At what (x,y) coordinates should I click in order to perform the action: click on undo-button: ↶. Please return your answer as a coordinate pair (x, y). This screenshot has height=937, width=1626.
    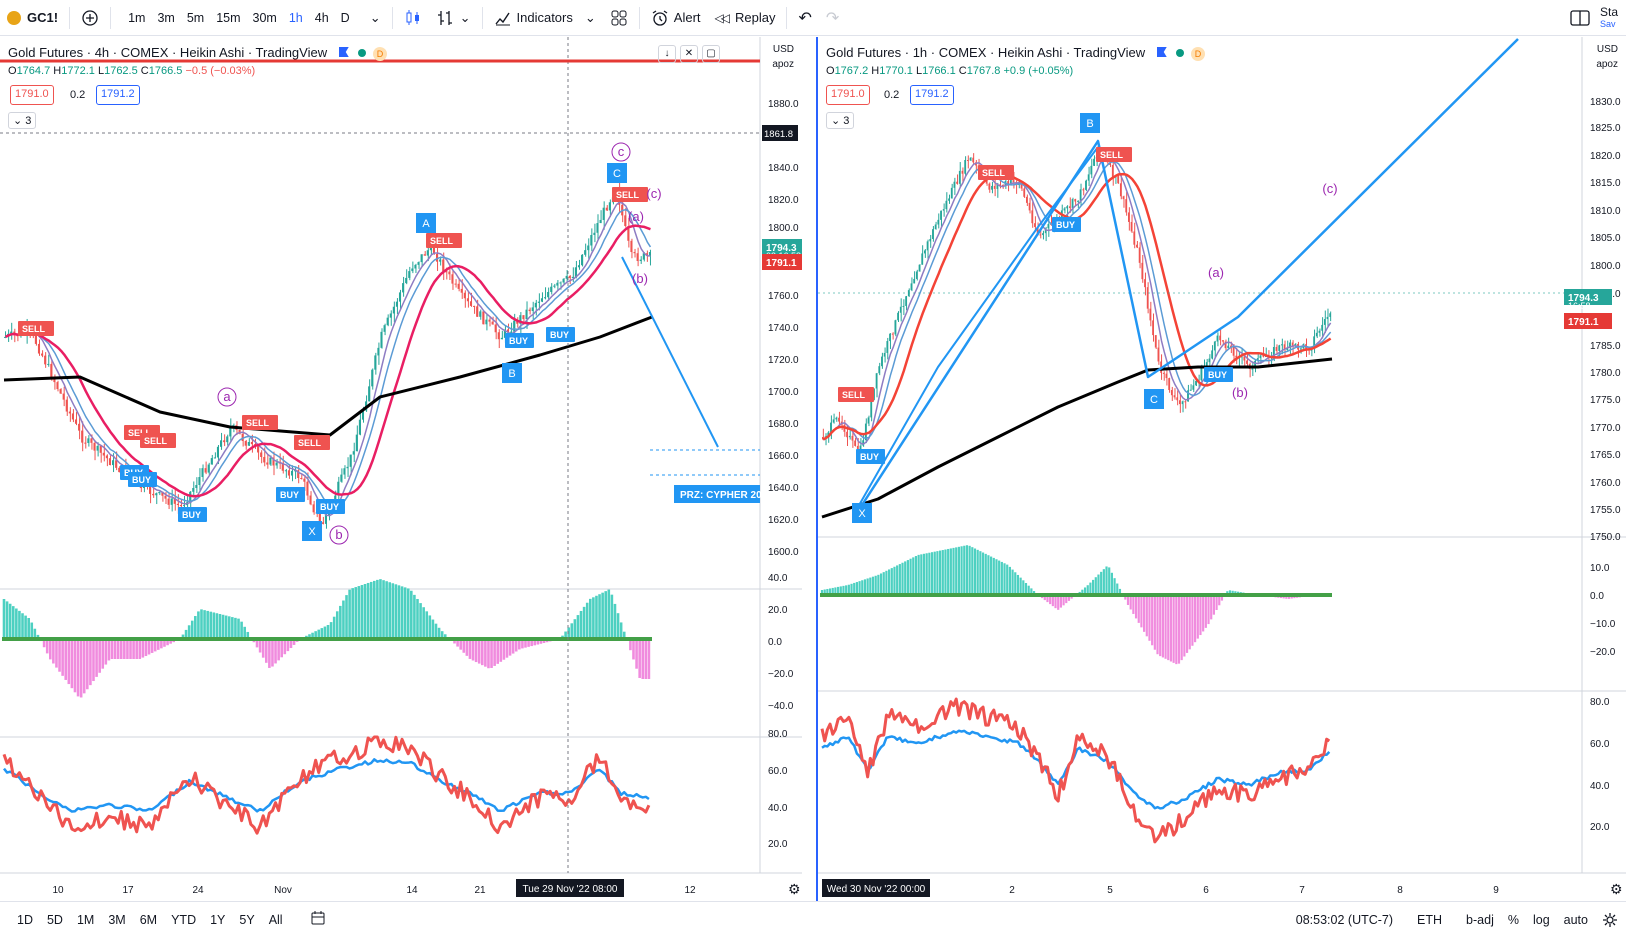
    Looking at the image, I should click on (804, 18).